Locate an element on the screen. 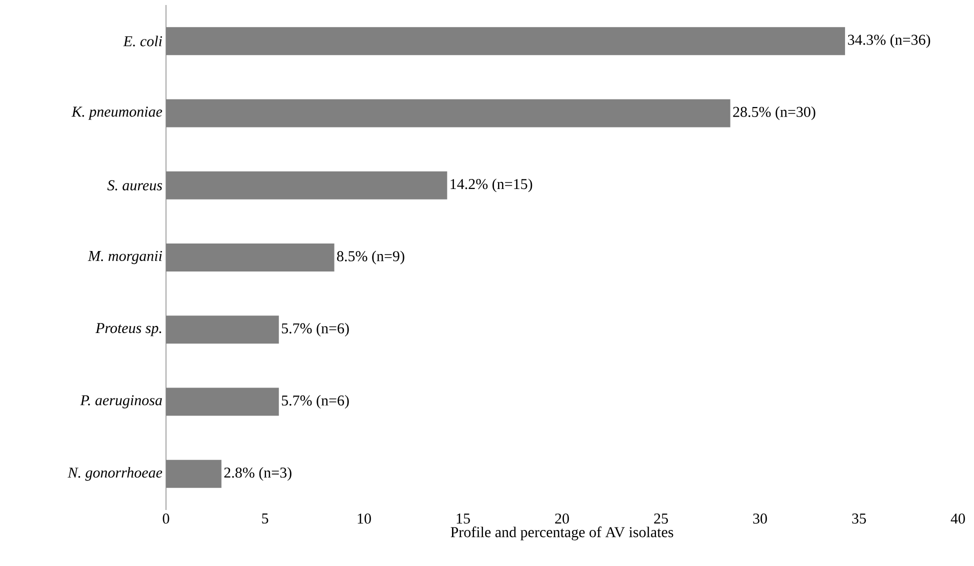 The image size is (974, 566). y-tick-label: S. aureus is located at coordinates (134, 185).